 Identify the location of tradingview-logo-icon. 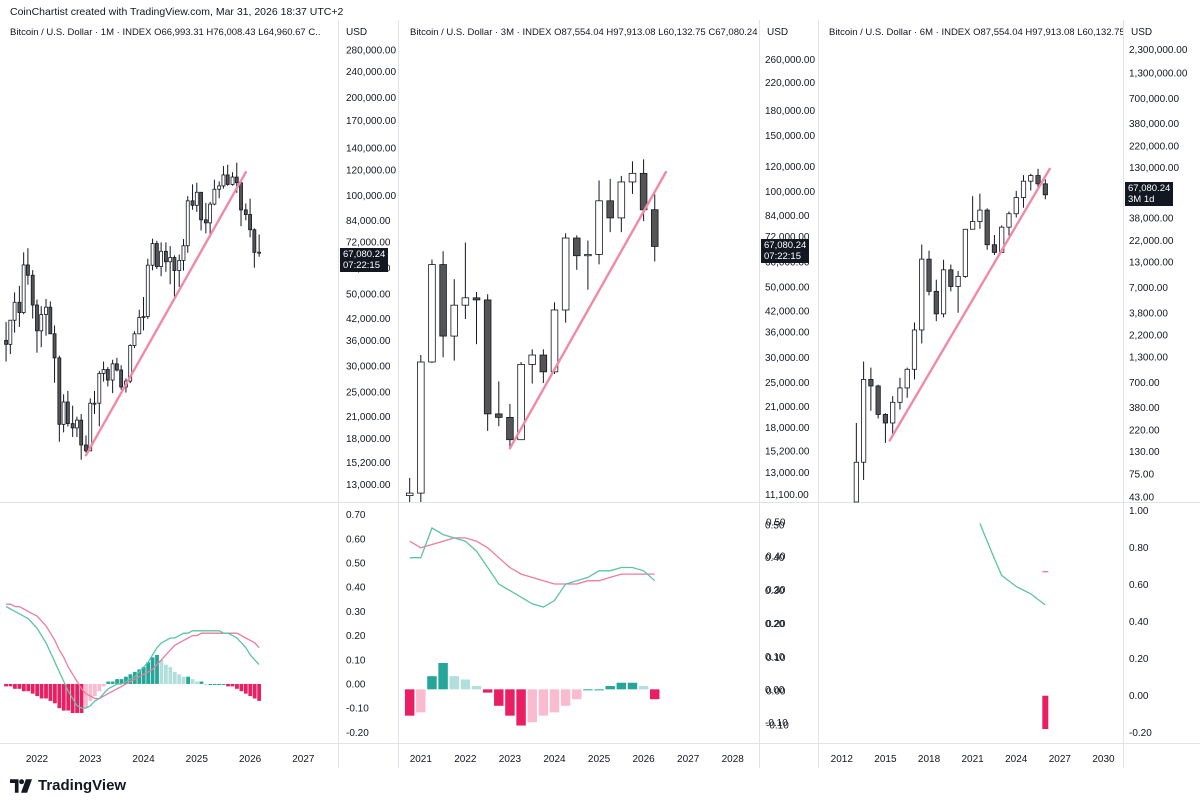
(21, 785).